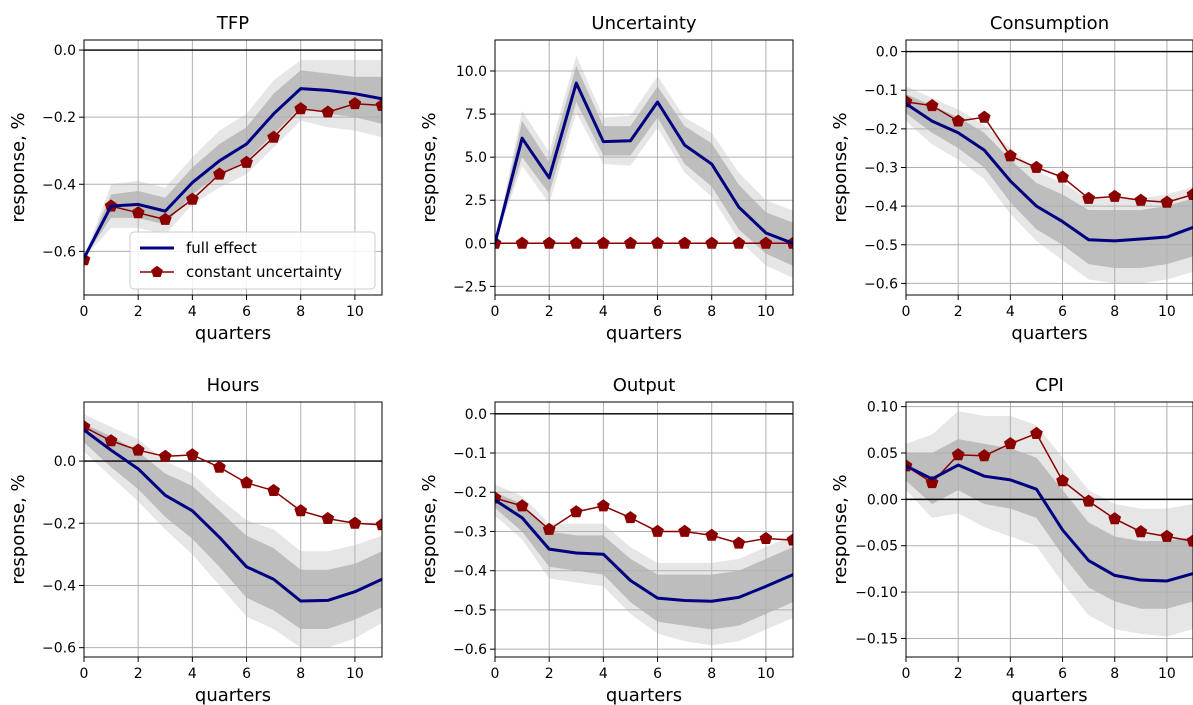  What do you see at coordinates (471, 72) in the screenshot?
I see `y-tick-label: 10.0` at bounding box center [471, 72].